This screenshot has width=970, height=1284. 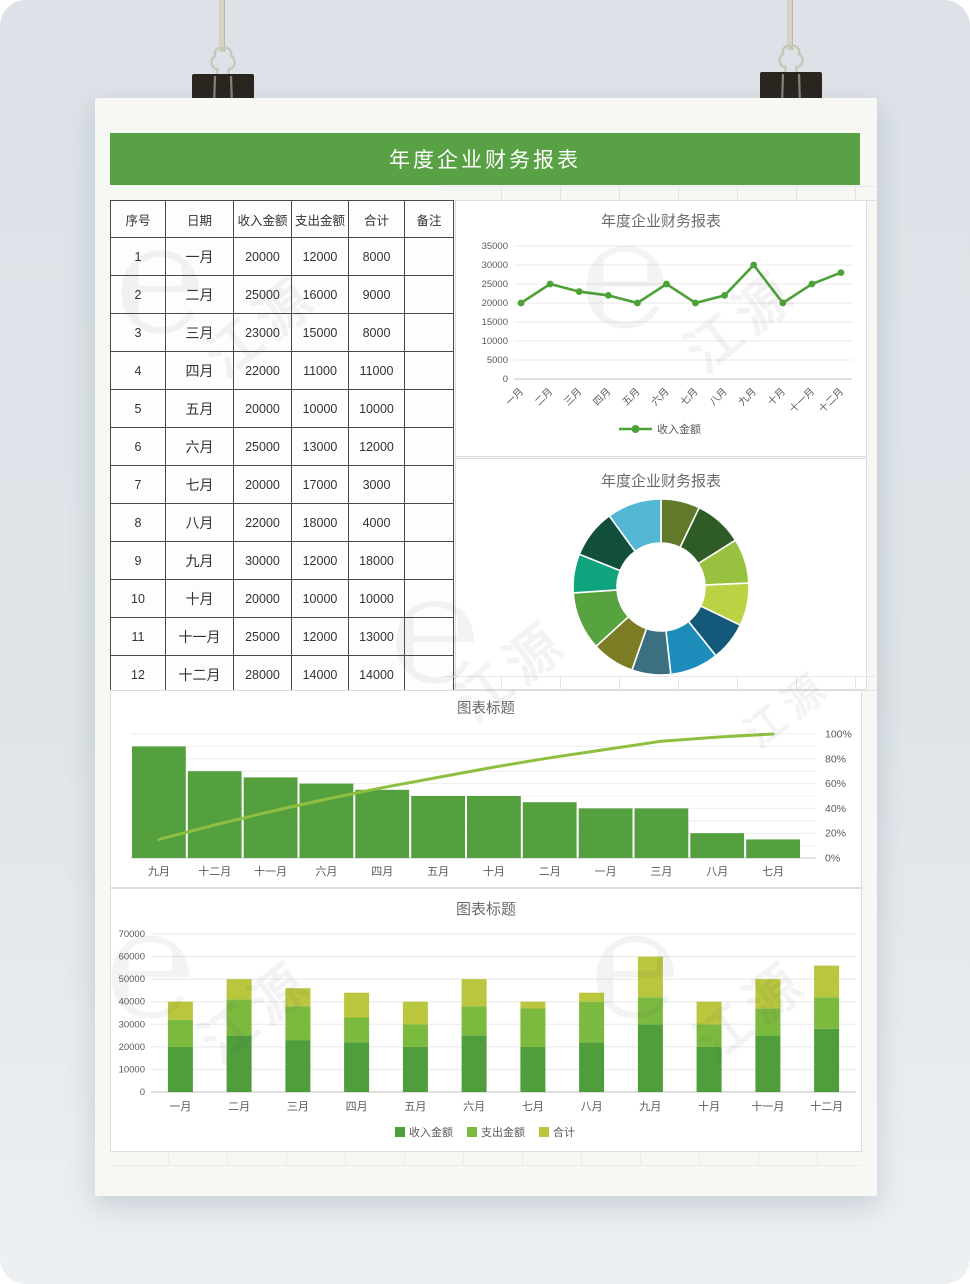 What do you see at coordinates (376, 219) in the screenshot?
I see `column-header: 合计` at bounding box center [376, 219].